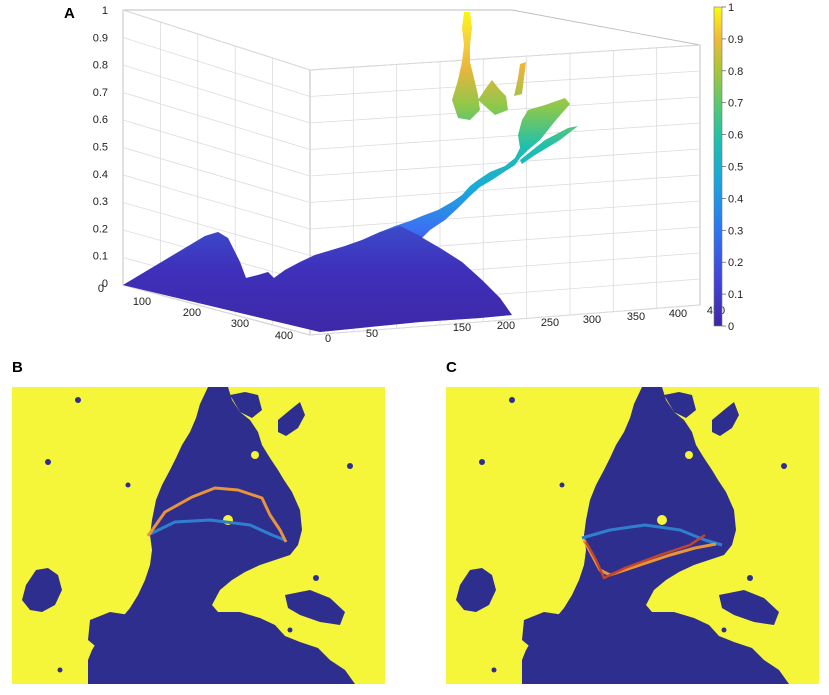 The width and height of the screenshot is (829, 695). I want to click on trajectories-c, so click(652, 551).